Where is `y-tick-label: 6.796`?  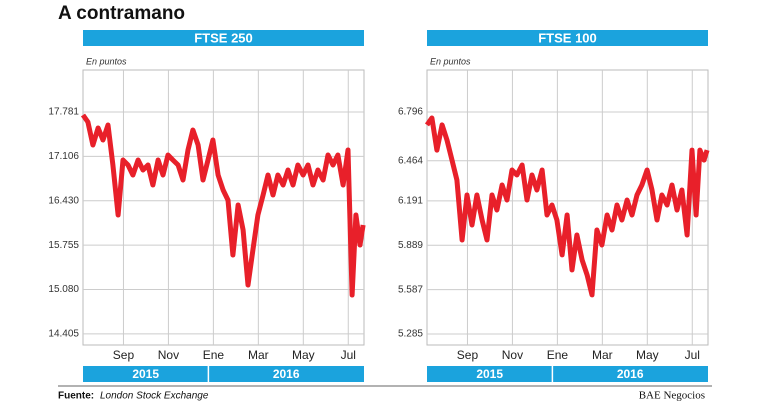
y-tick-label: 6.796 is located at coordinates (410, 112).